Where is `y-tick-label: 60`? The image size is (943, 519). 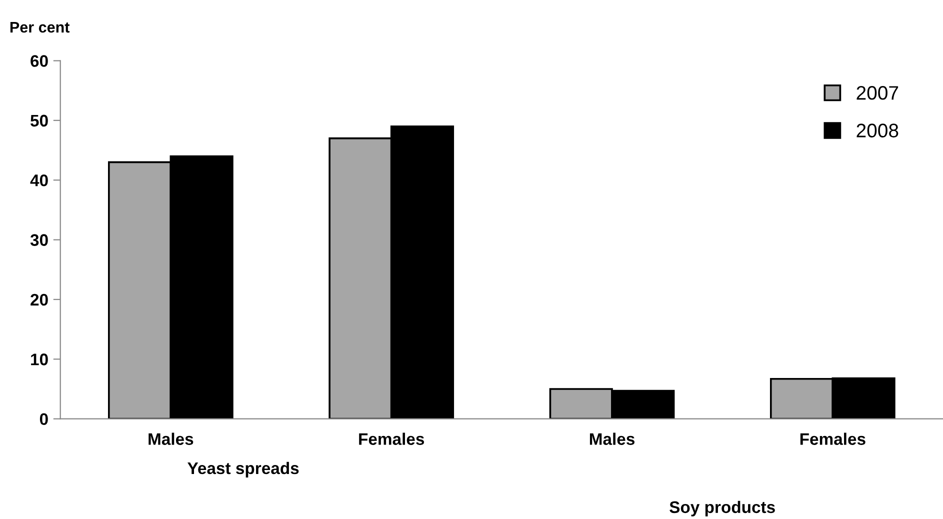 y-tick-label: 60 is located at coordinates (39, 61).